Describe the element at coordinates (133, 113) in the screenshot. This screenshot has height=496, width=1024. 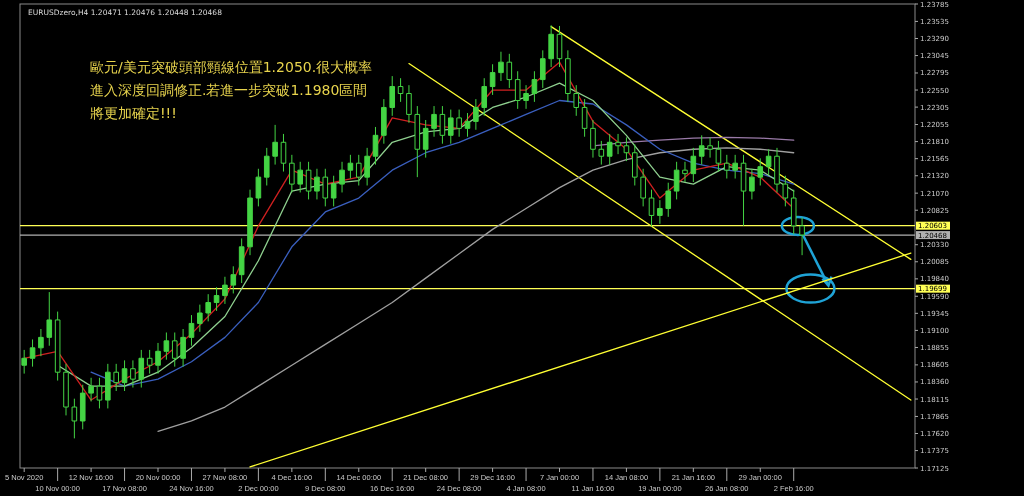
I see `annotation: 將更加確定!!!` at that location.